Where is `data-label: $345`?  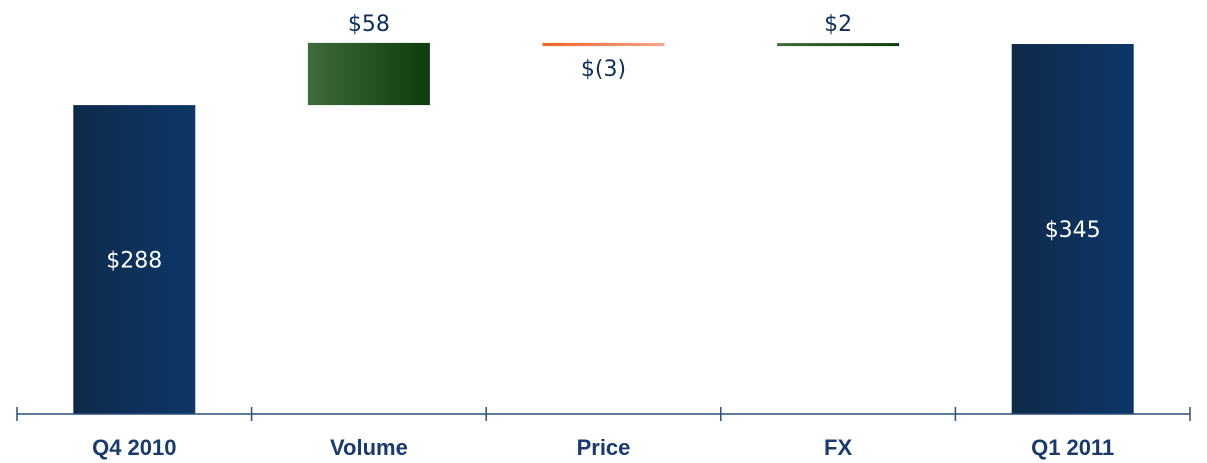 data-label: $345 is located at coordinates (1073, 230).